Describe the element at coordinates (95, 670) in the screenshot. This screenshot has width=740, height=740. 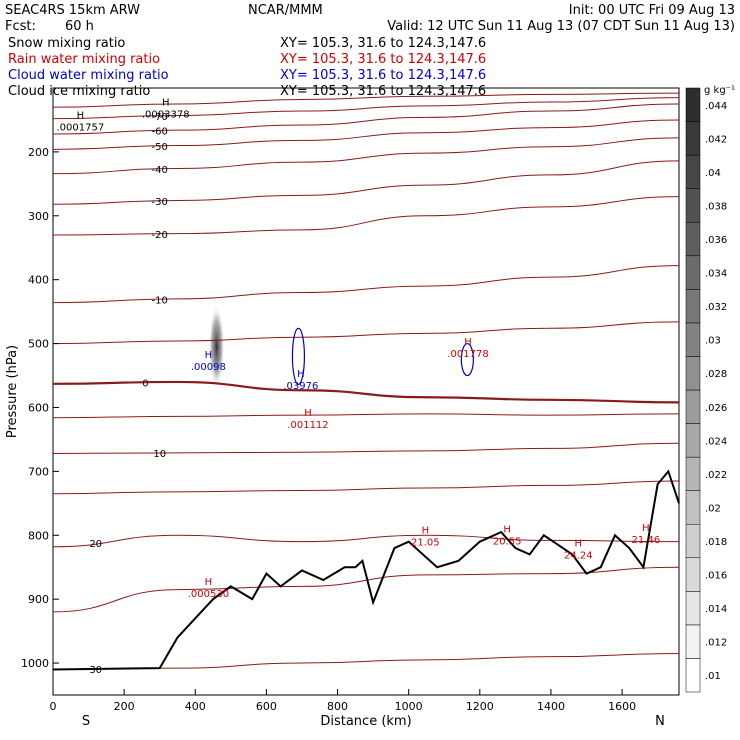
I see `contour-label-15: 30` at that location.